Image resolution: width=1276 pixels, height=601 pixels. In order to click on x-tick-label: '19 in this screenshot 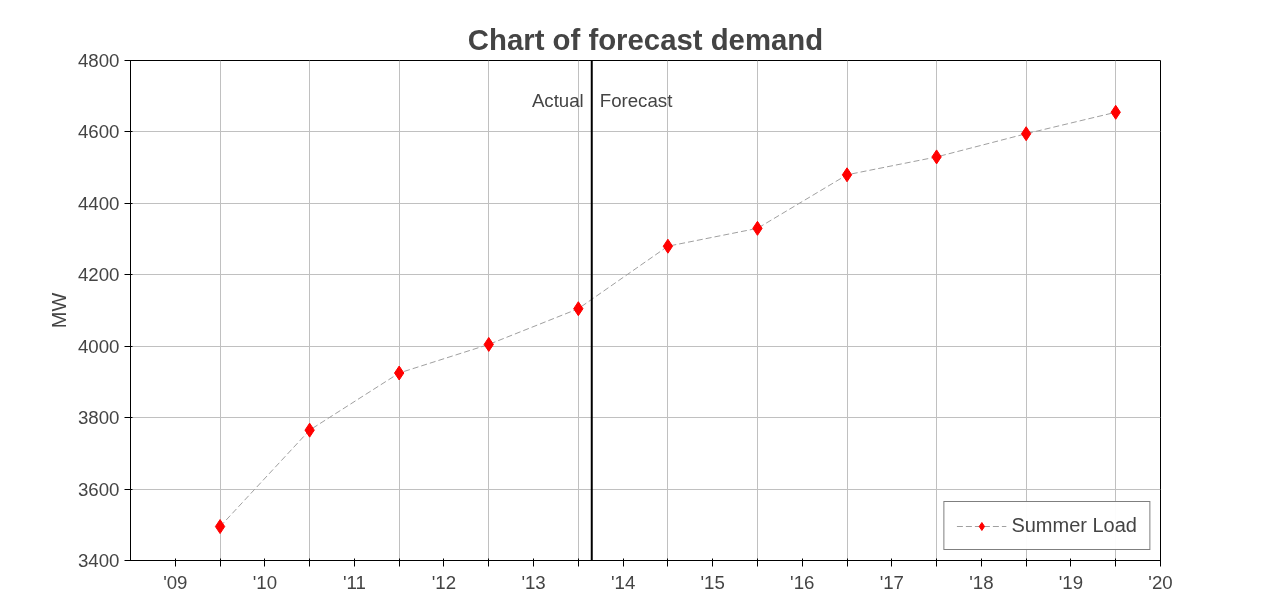, I will do `click(1071, 582)`.